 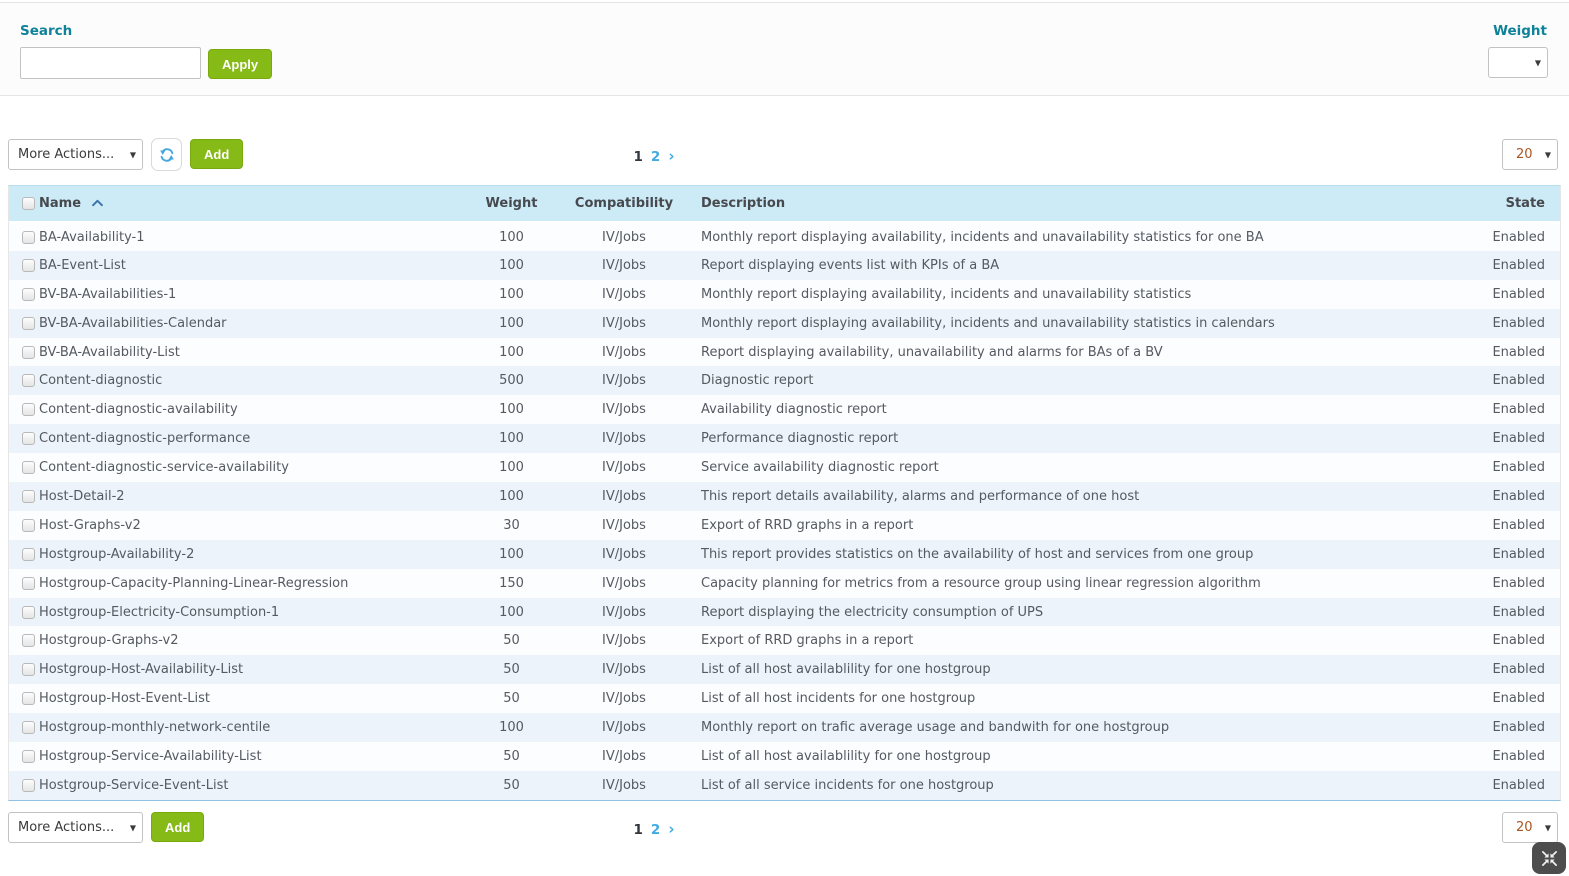 I want to click on next-page-chevron-right-icon-bottom: ›, so click(x=671, y=829).